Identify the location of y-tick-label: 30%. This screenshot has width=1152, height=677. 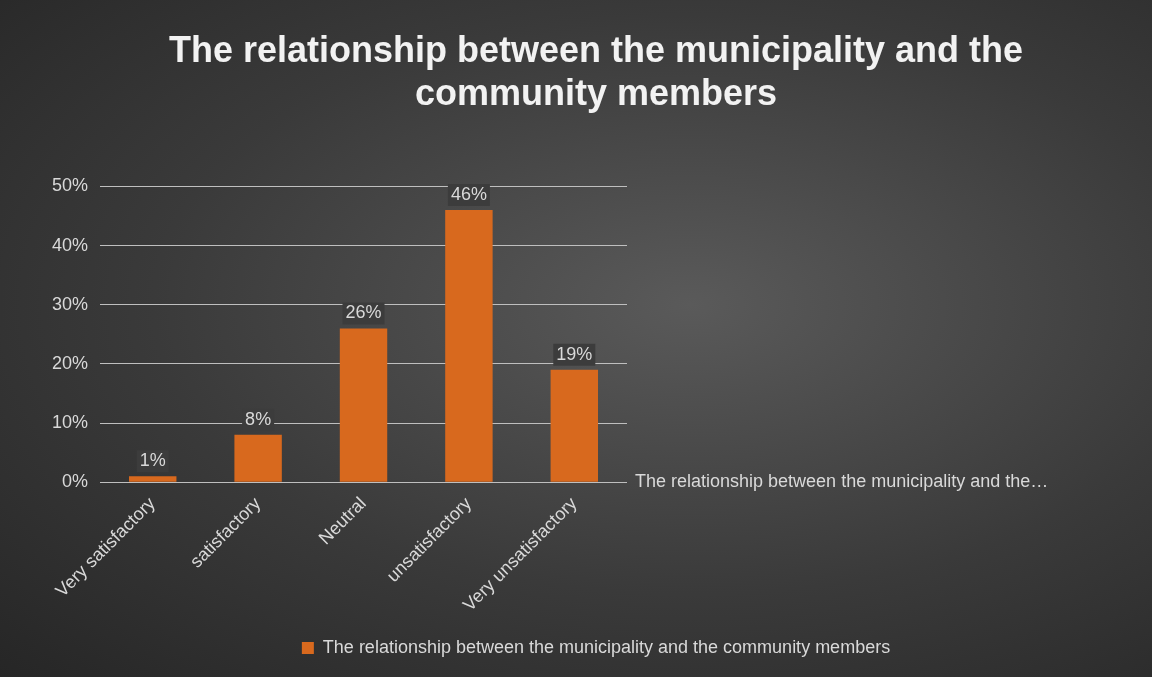
(70, 303).